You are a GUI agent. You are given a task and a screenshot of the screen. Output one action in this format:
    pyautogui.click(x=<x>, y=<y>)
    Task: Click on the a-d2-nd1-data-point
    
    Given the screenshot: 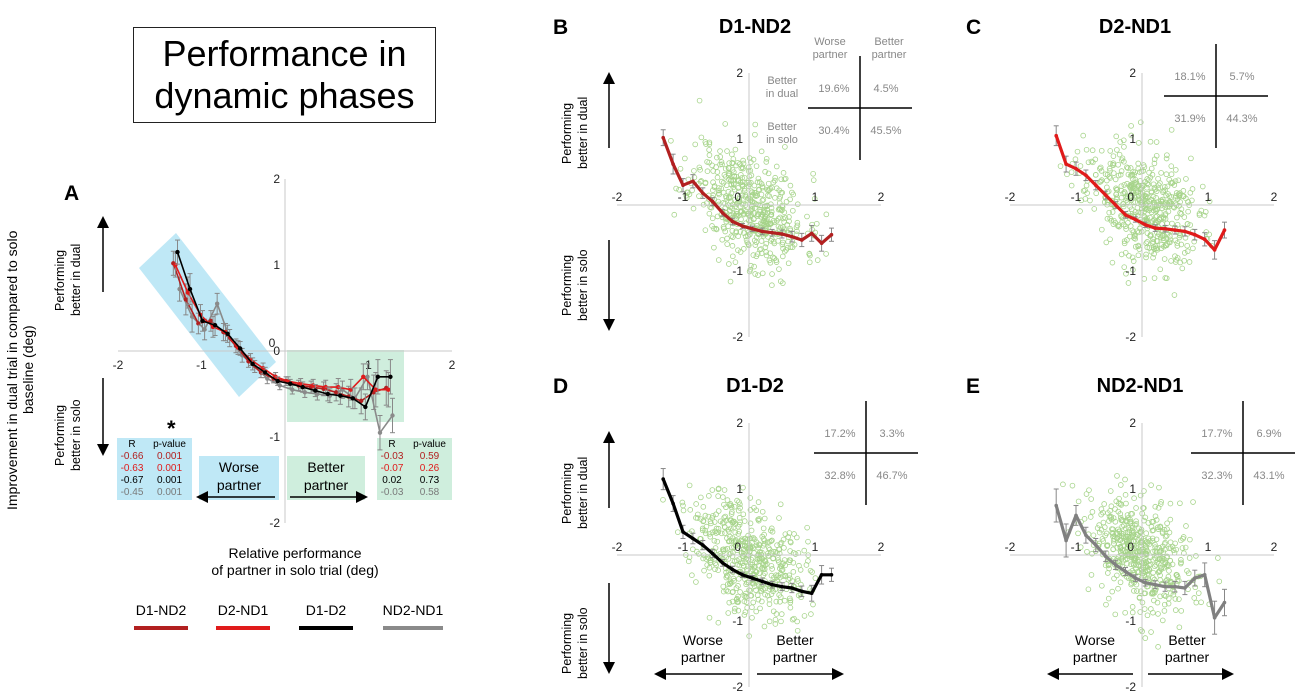 What is the action you would take?
    pyautogui.click(x=188, y=292)
    